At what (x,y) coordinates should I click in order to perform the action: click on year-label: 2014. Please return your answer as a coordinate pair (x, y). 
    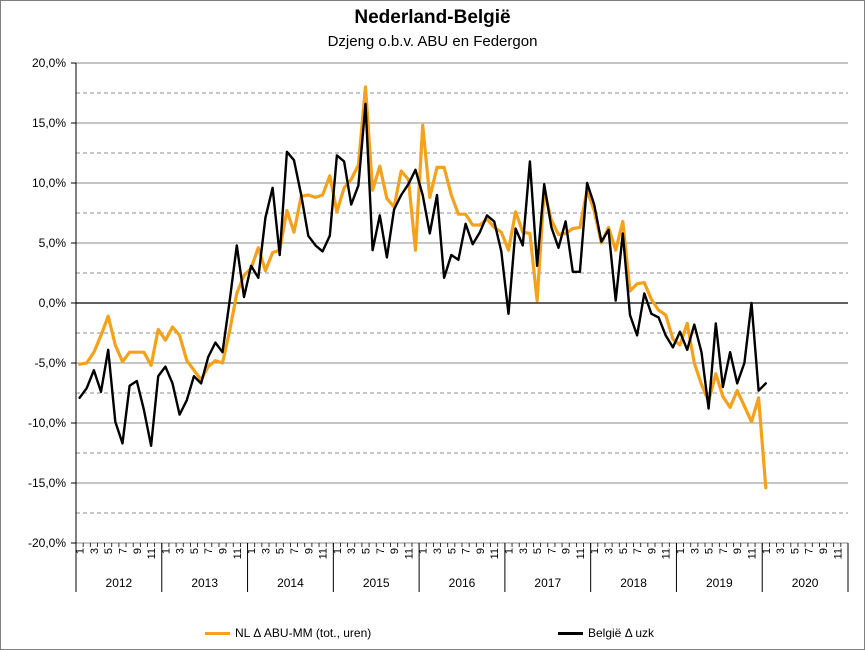
    Looking at the image, I should click on (290, 583).